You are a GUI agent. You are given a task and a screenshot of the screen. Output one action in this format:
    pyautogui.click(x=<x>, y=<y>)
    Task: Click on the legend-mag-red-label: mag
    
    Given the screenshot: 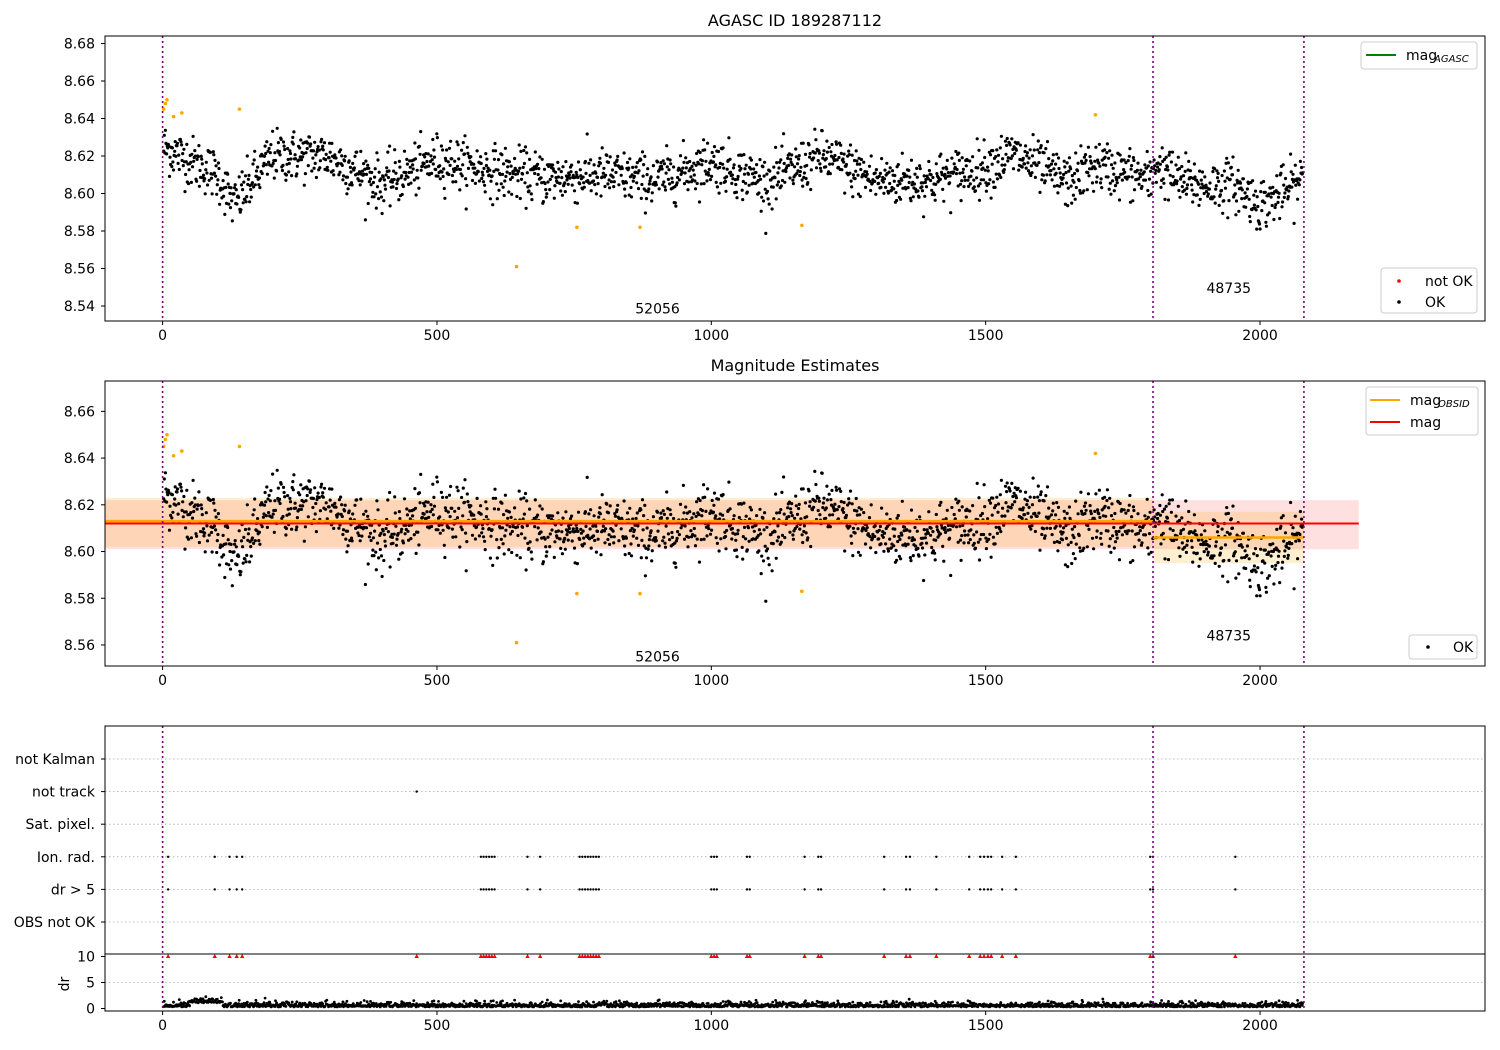 What is the action you would take?
    pyautogui.click(x=1425, y=423)
    